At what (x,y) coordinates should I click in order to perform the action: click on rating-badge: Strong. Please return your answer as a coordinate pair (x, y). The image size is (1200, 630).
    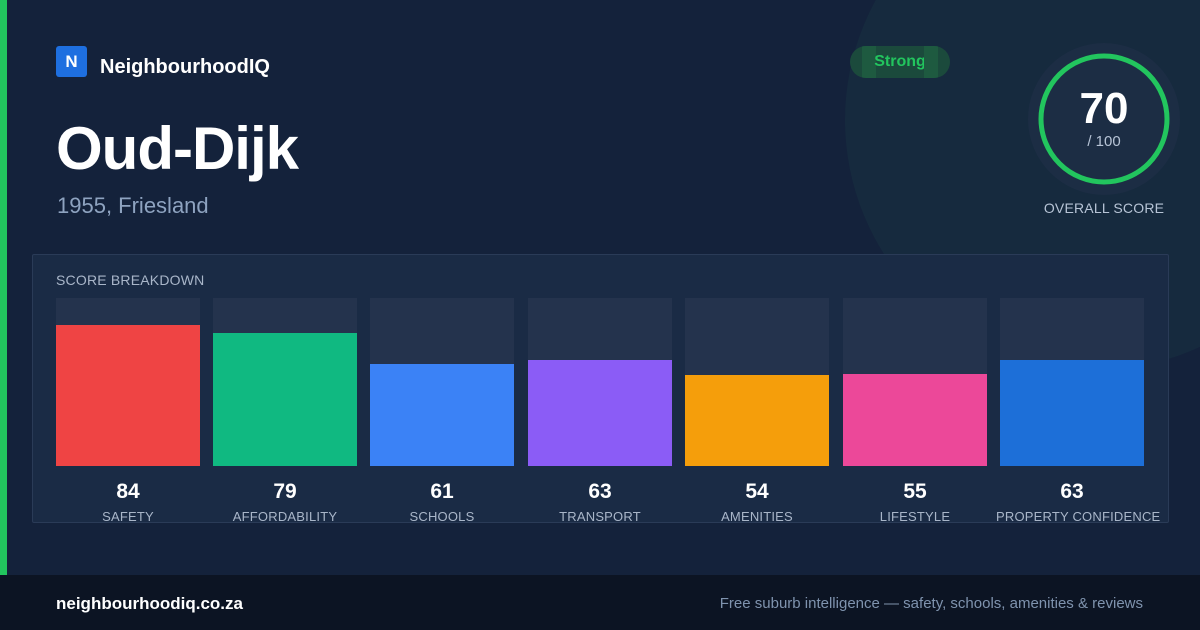
    Looking at the image, I should click on (900, 62).